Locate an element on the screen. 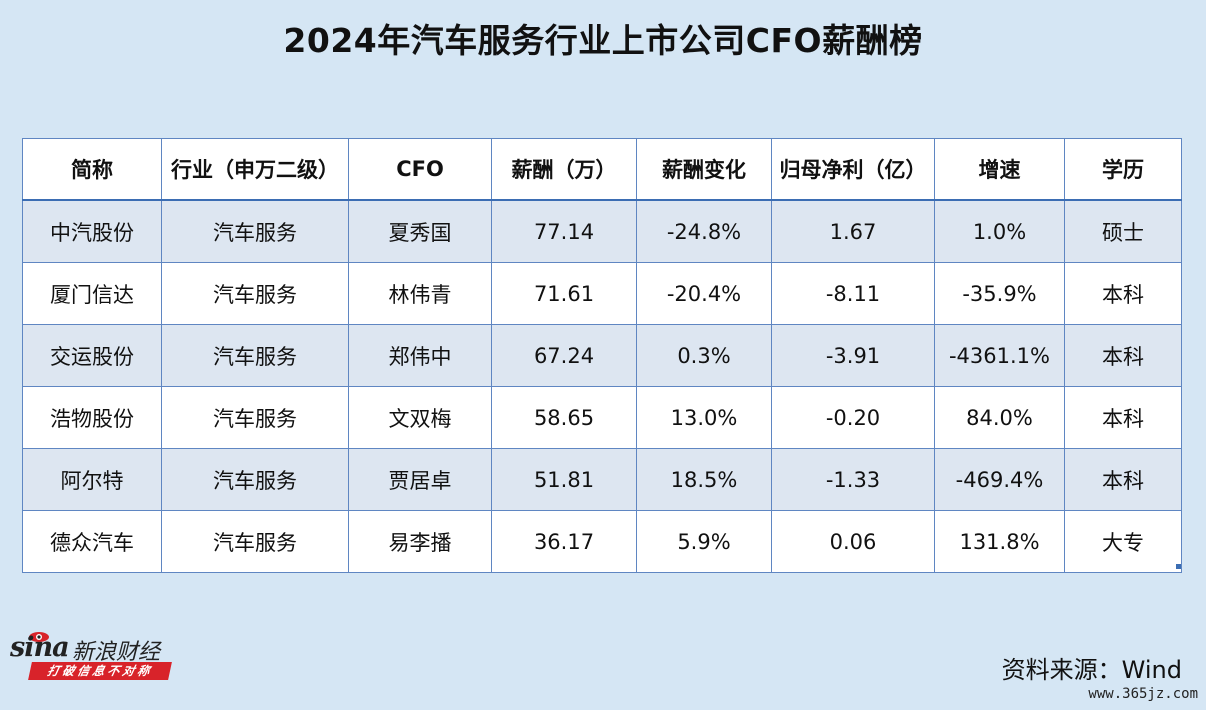 The height and width of the screenshot is (710, 1206). cell-short-name: 厦门信达 is located at coordinates (92, 293).